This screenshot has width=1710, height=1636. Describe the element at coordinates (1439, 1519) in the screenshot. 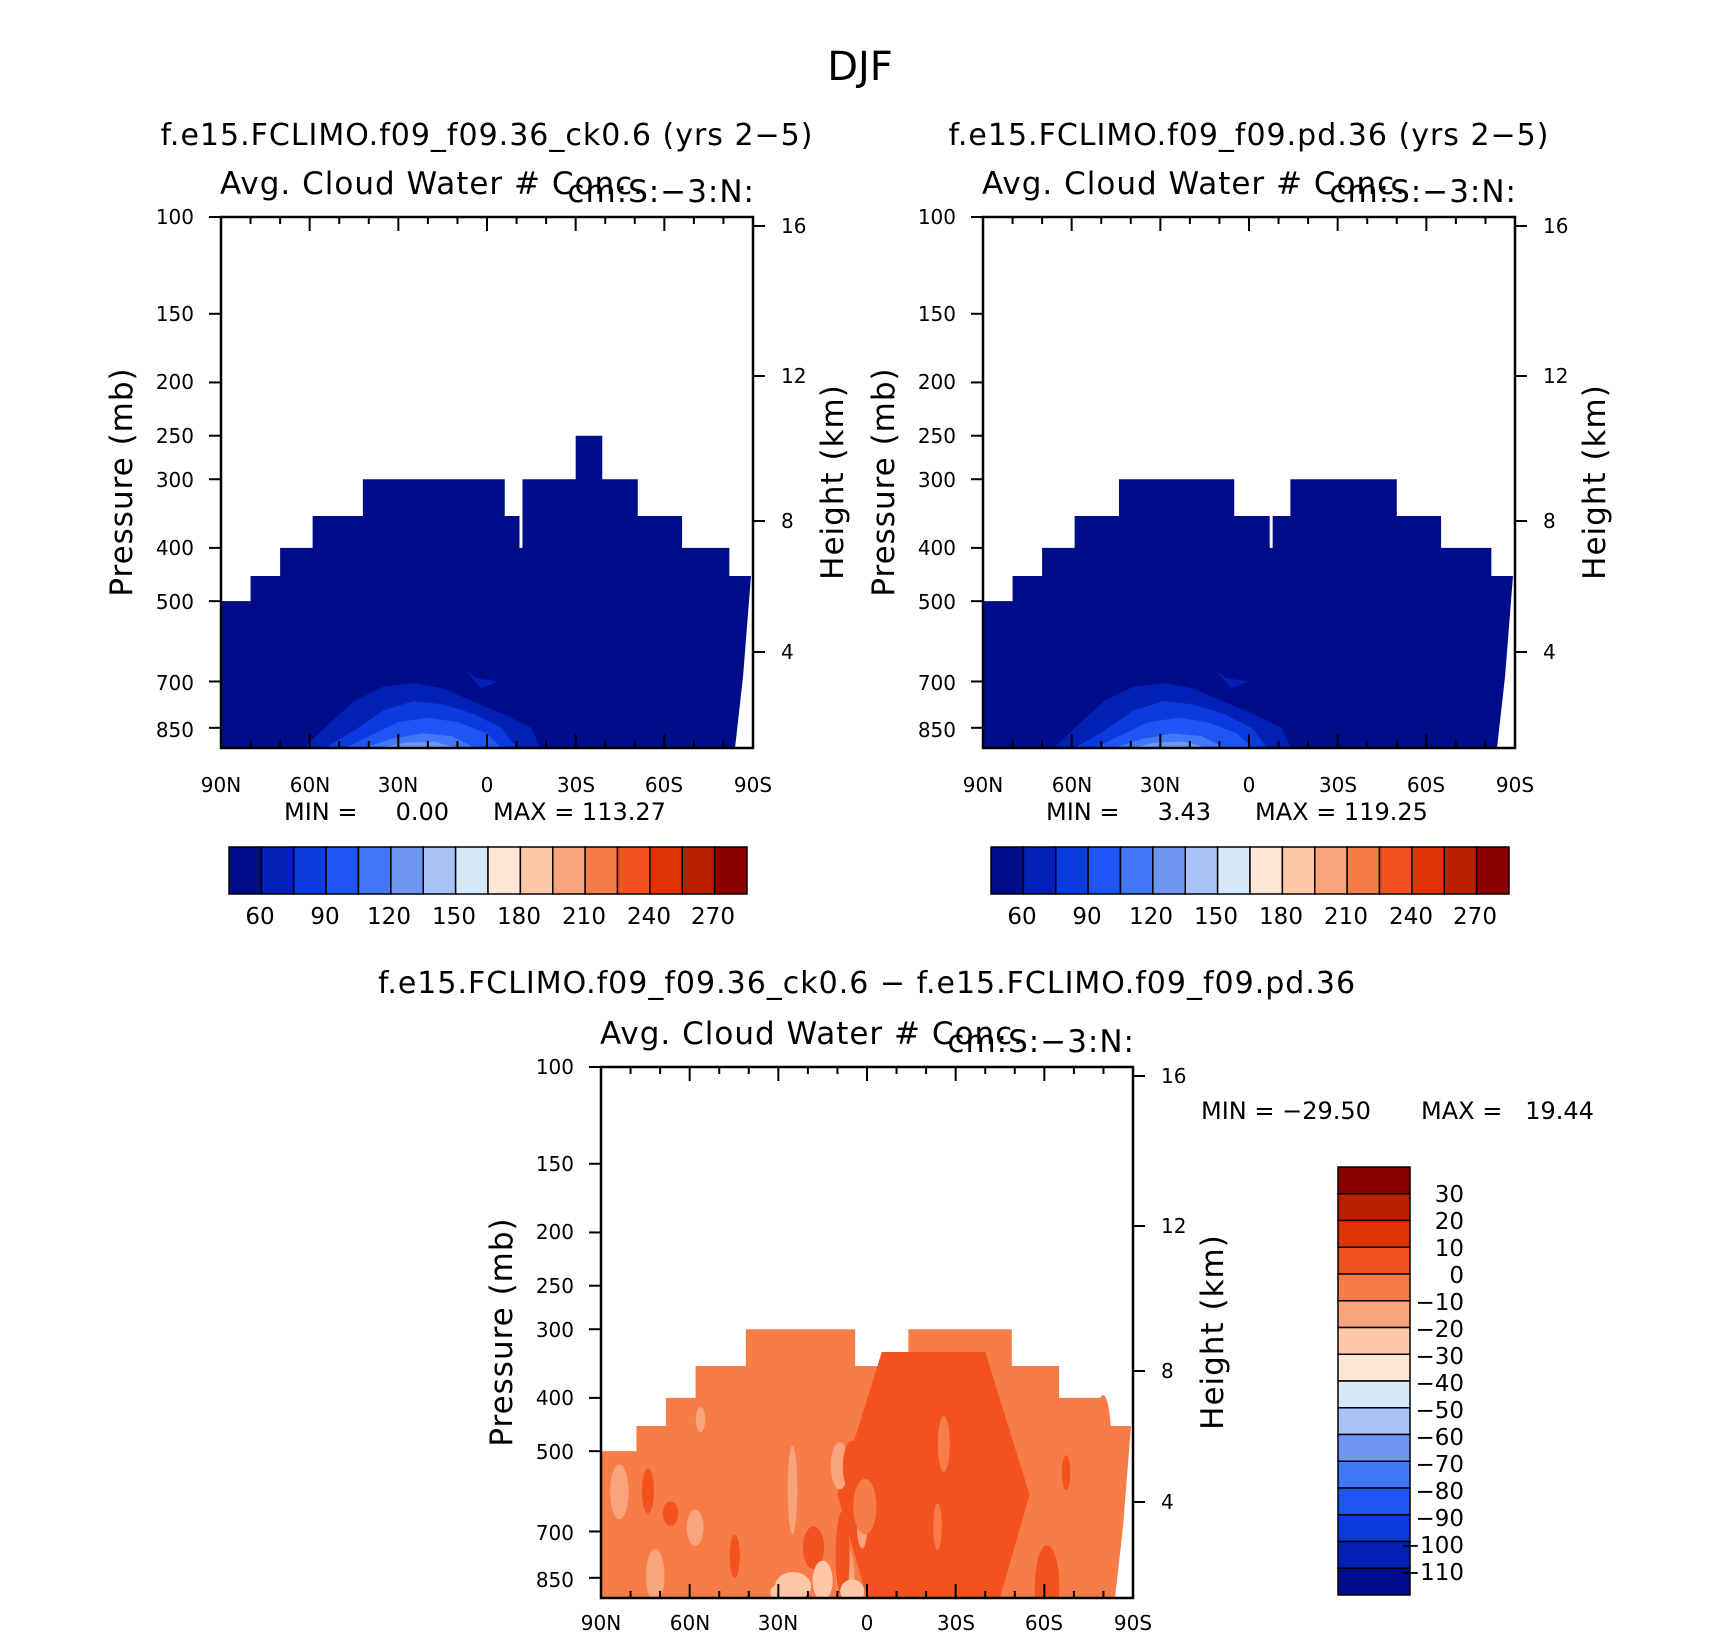

I see `colorbar-label: −90` at that location.